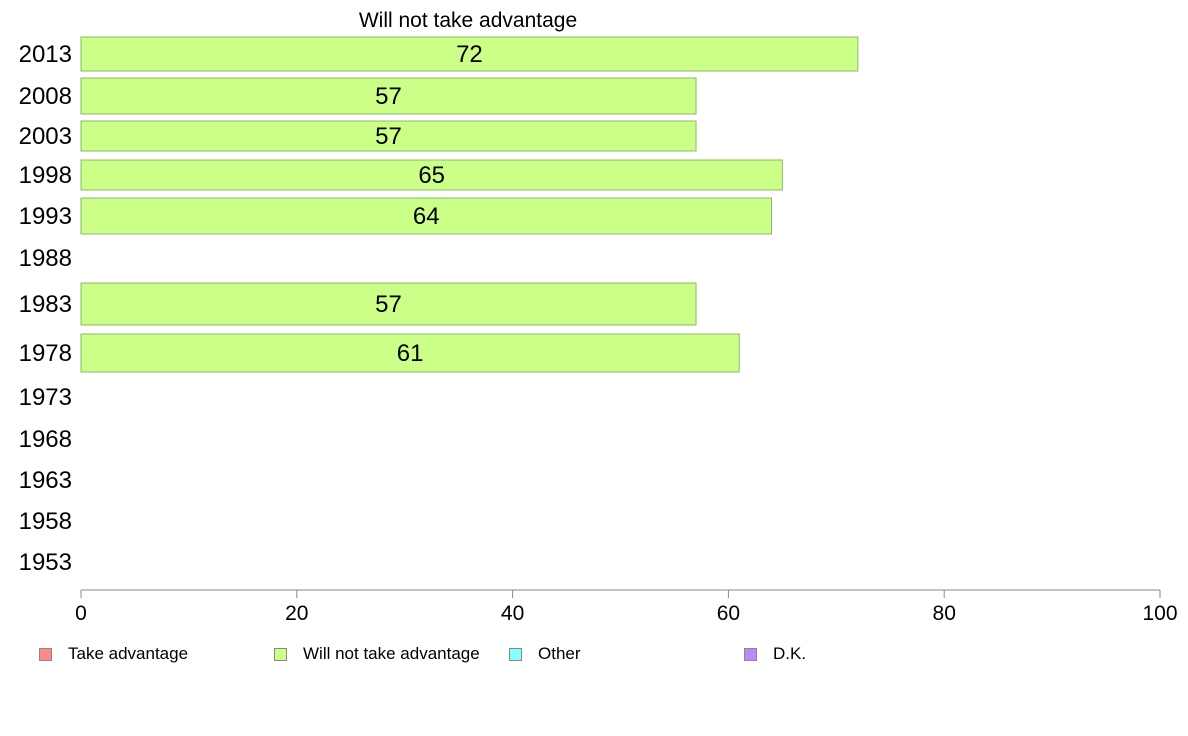  Describe the element at coordinates (468, 20) in the screenshot. I see `chart-title: Will not take advantage` at that location.